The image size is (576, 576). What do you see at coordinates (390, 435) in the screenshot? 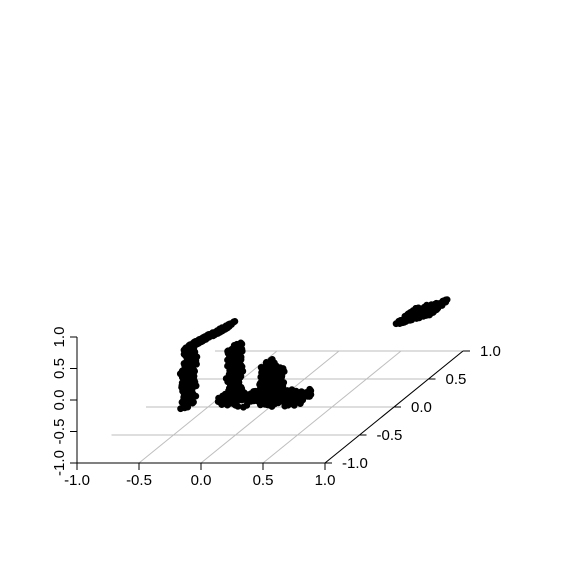
I see `y-tick-label: -0.5` at bounding box center [390, 435].